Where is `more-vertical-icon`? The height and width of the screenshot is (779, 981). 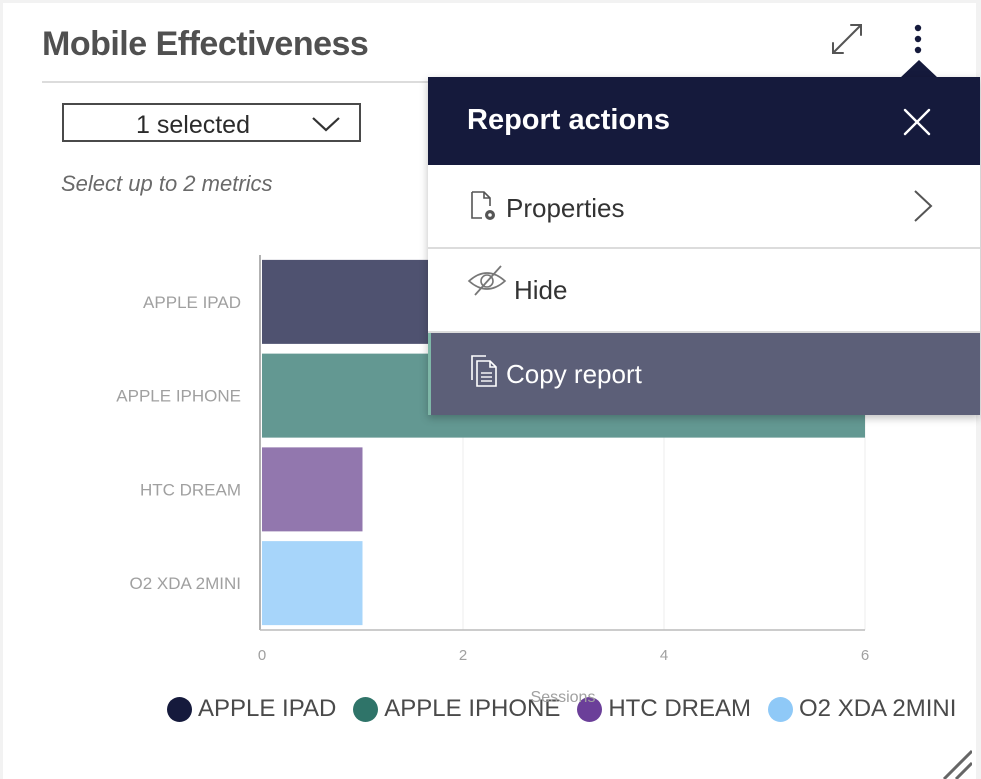
more-vertical-icon is located at coordinates (918, 39).